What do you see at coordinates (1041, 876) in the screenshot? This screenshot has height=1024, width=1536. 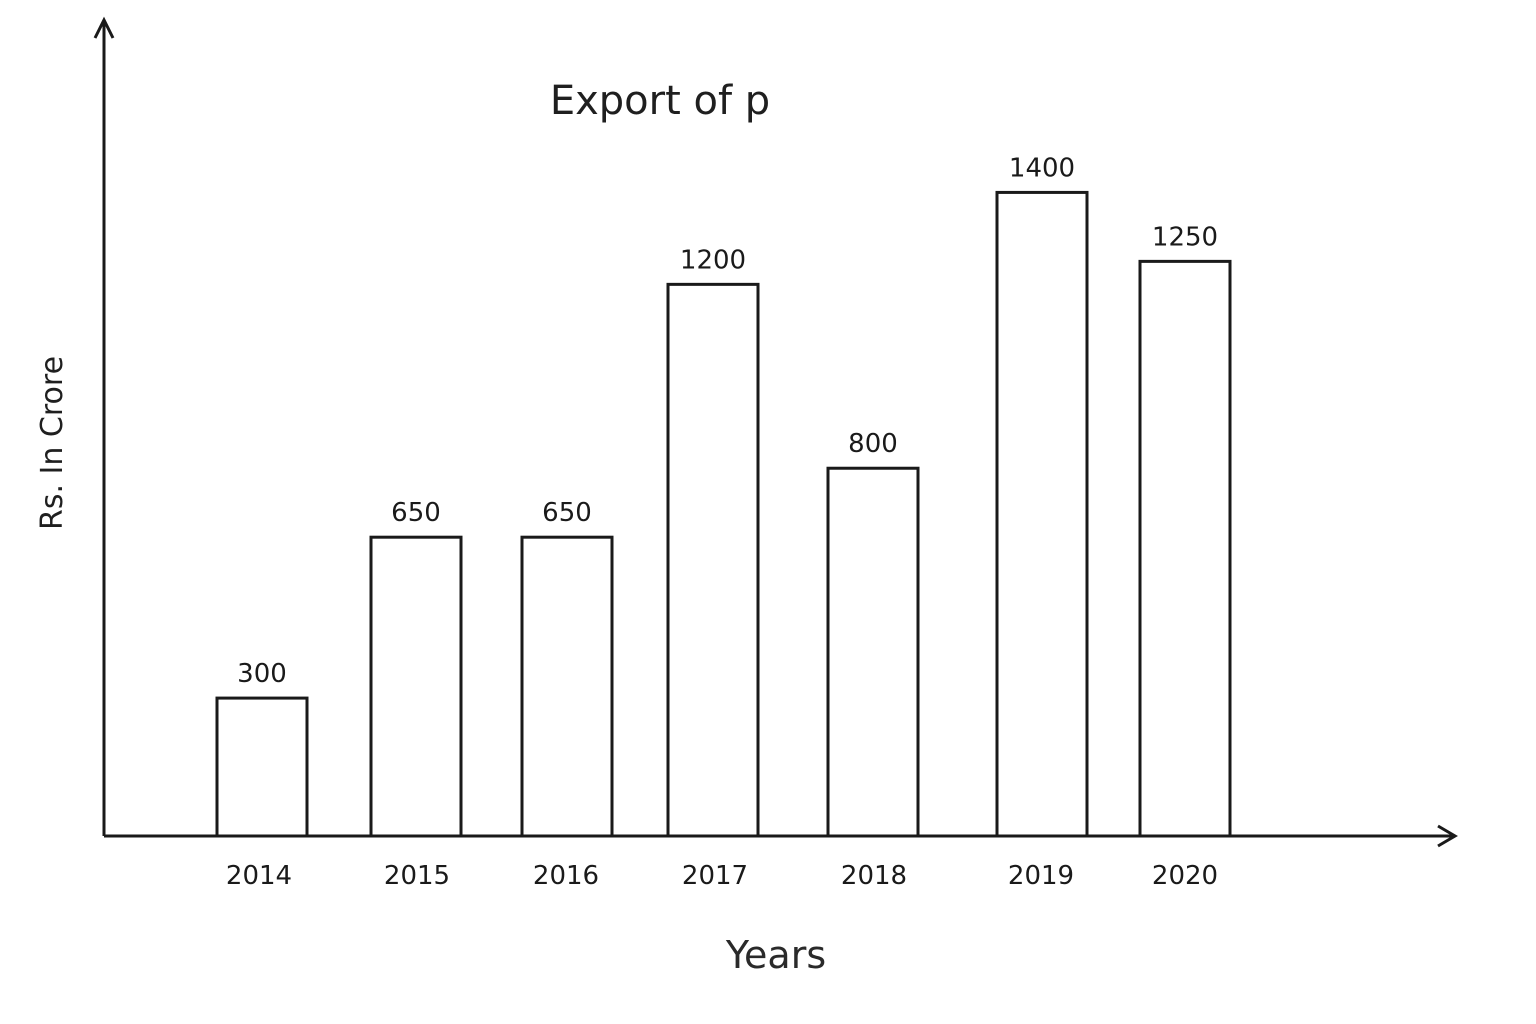 I see `x-tick-label-2019: 2019` at bounding box center [1041, 876].